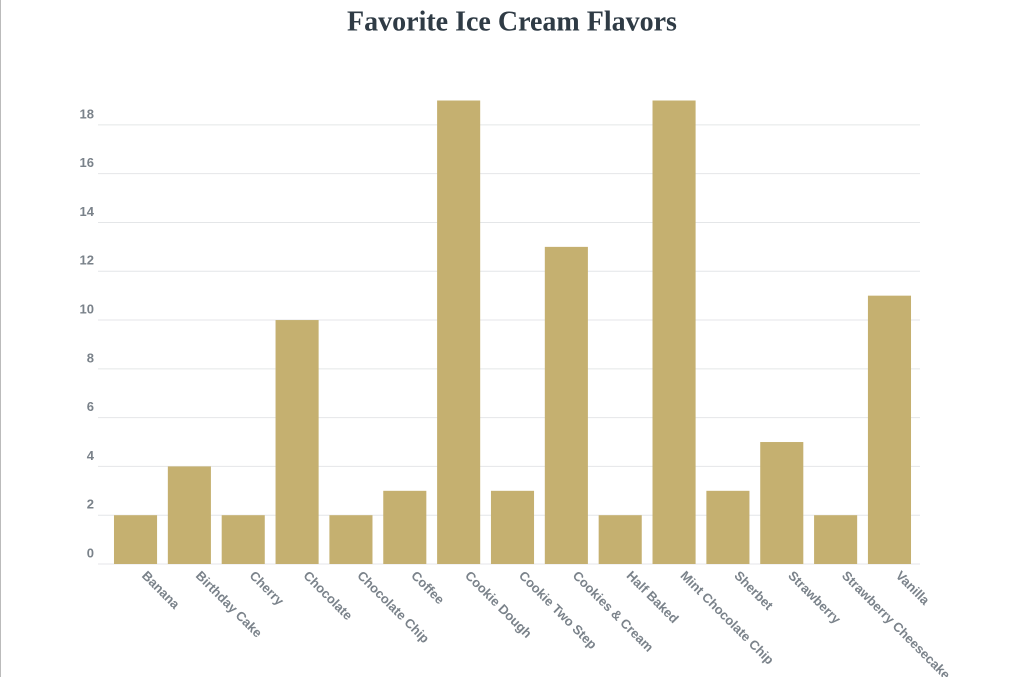 Image resolution: width=1023 pixels, height=677 pixels. I want to click on chart-title: Favorite Ice Cream Flavors, so click(512, 21).